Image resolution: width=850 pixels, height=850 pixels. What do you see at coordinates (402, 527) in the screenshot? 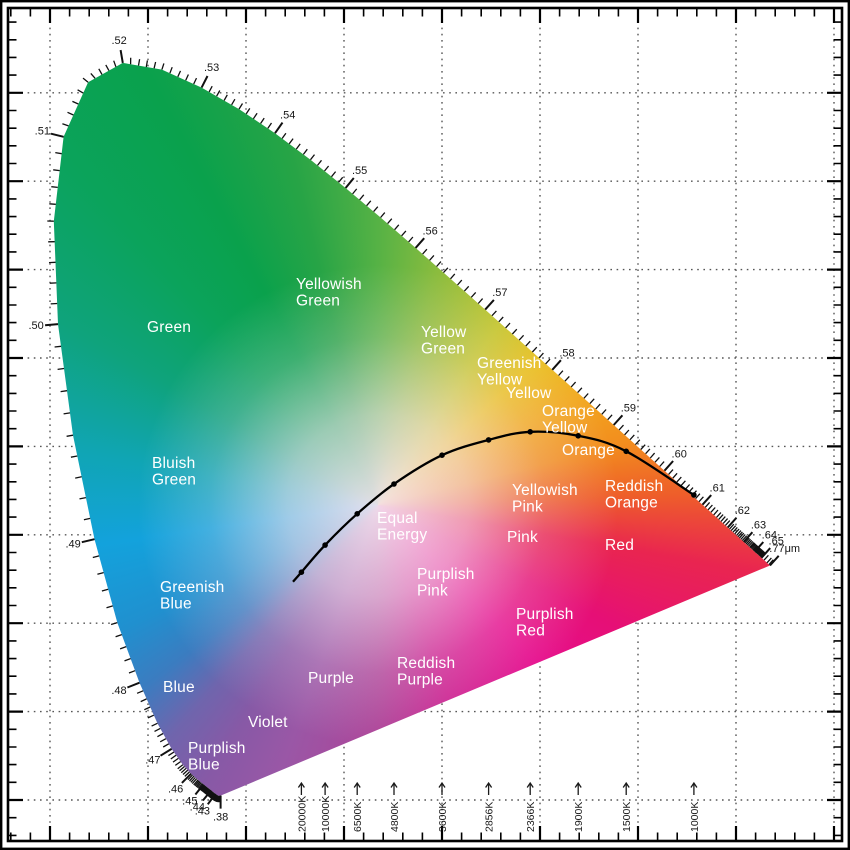
I see `equal-energy-label: Equal Energy` at bounding box center [402, 527].